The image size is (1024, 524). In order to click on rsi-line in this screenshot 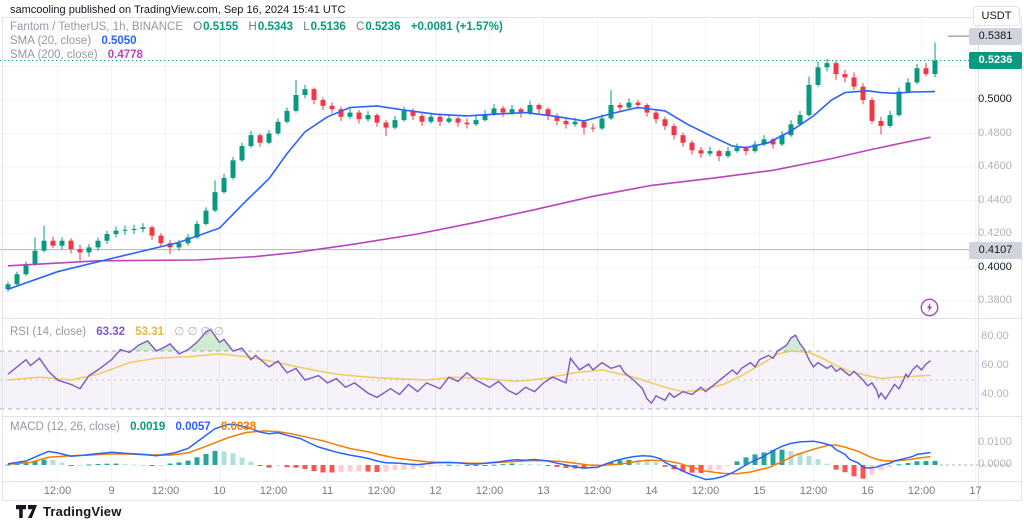, I will do `click(469, 366)`.